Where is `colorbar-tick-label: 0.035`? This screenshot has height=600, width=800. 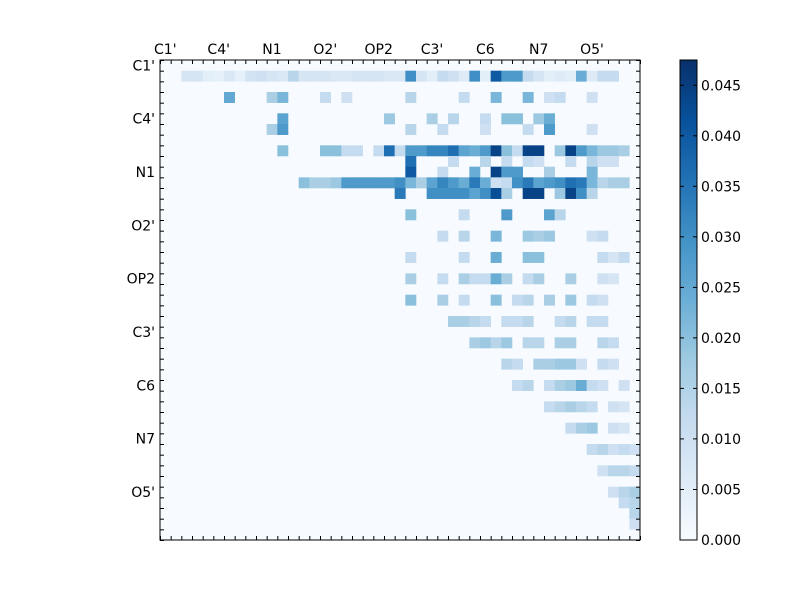 colorbar-tick-label: 0.035 is located at coordinates (721, 187).